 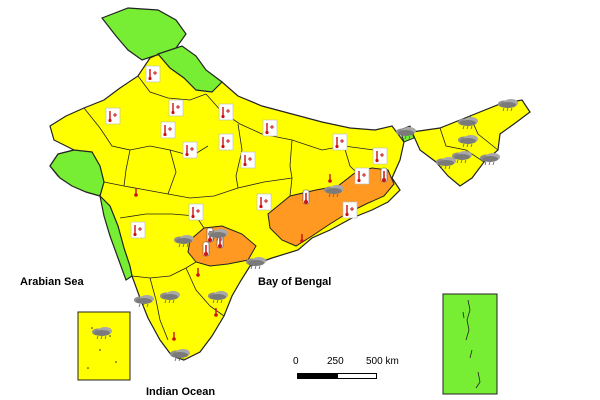 What do you see at coordinates (382, 361) in the screenshot?
I see `scale-tick-500: 500 km` at bounding box center [382, 361].